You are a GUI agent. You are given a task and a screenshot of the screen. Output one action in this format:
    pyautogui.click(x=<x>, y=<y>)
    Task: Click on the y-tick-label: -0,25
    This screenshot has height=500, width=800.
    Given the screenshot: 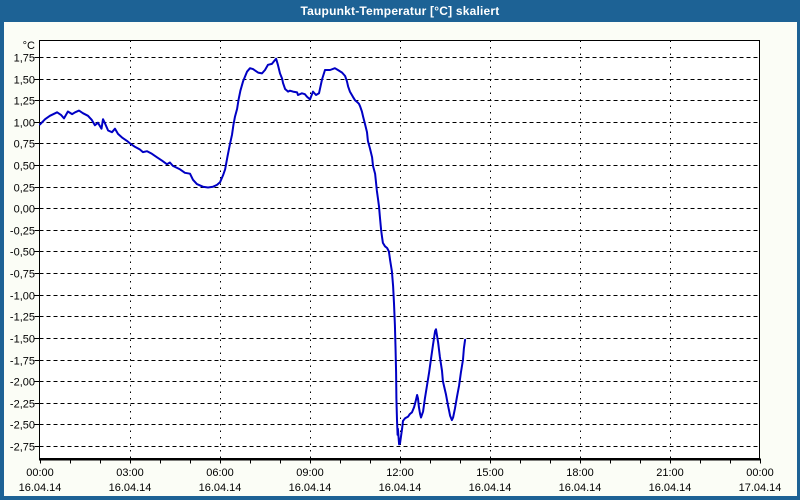 What is the action you would take?
    pyautogui.click(x=22, y=232)
    